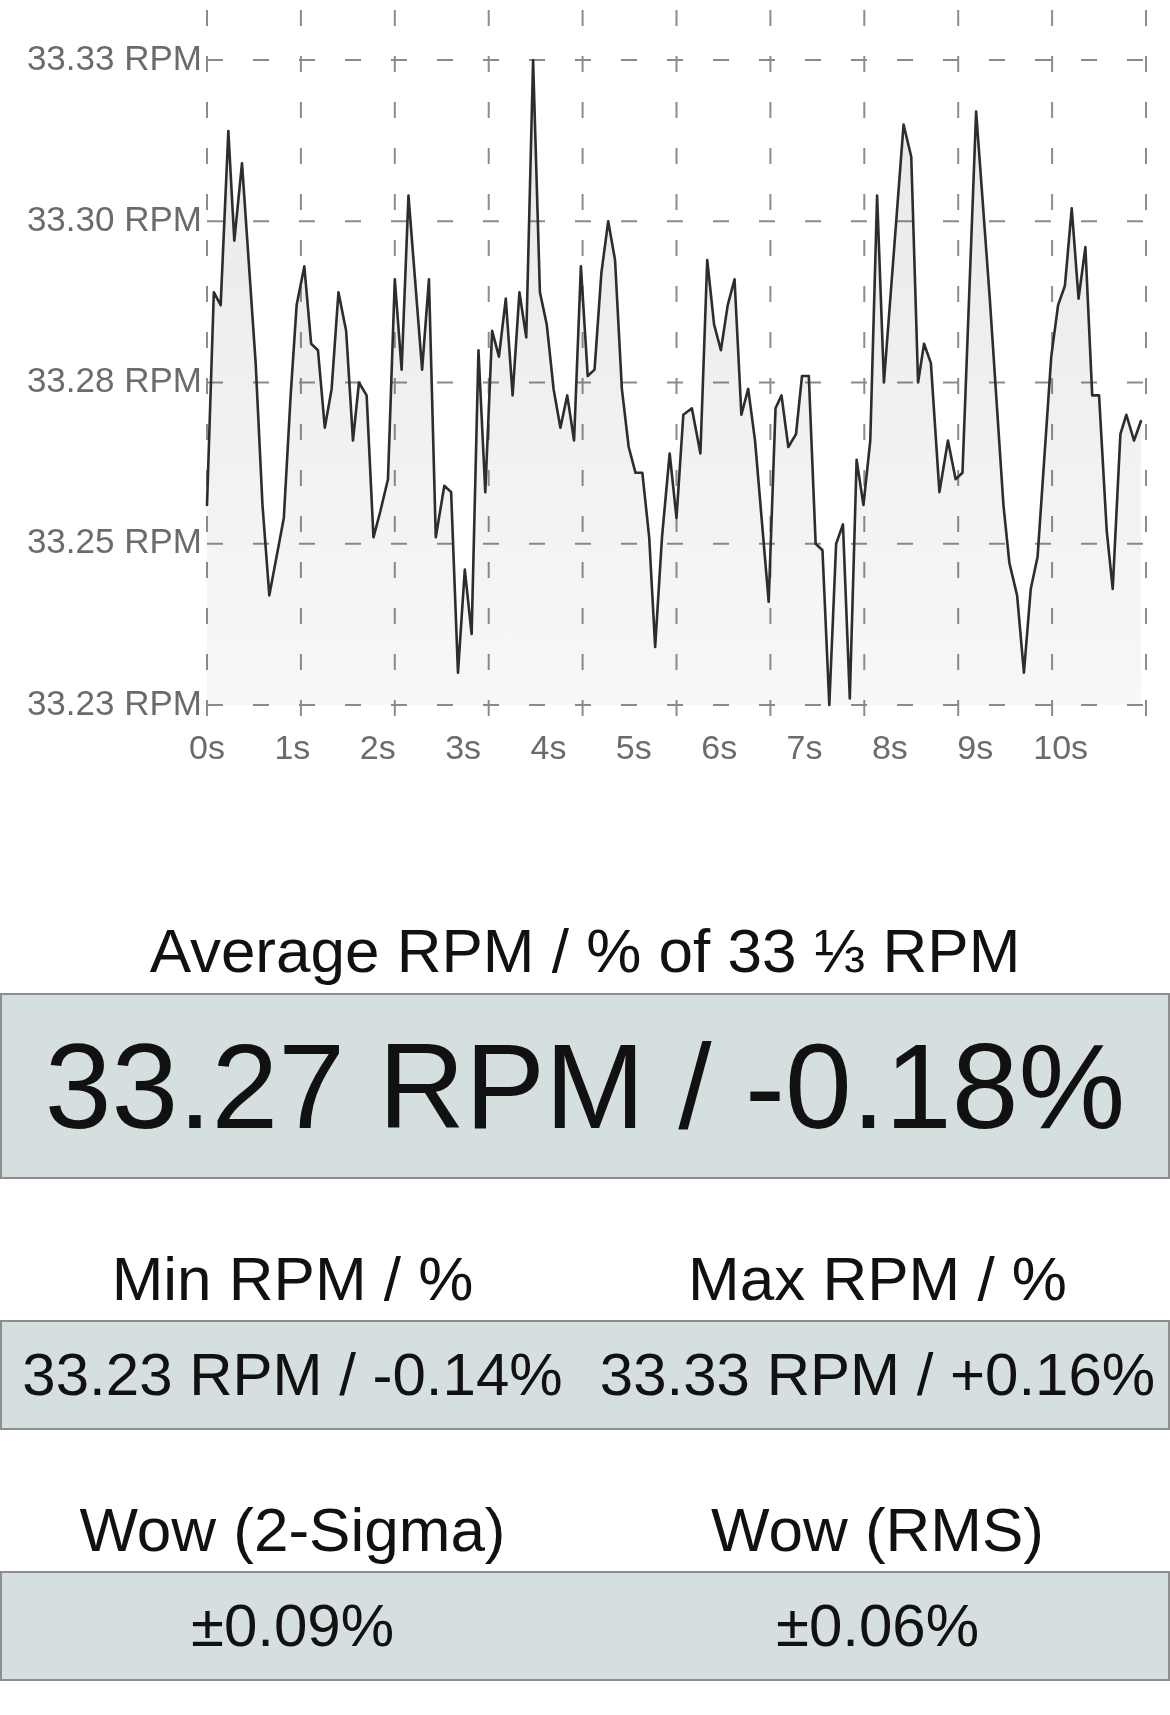  Describe the element at coordinates (889, 746) in the screenshot. I see `x-tick-label: 8s` at that location.